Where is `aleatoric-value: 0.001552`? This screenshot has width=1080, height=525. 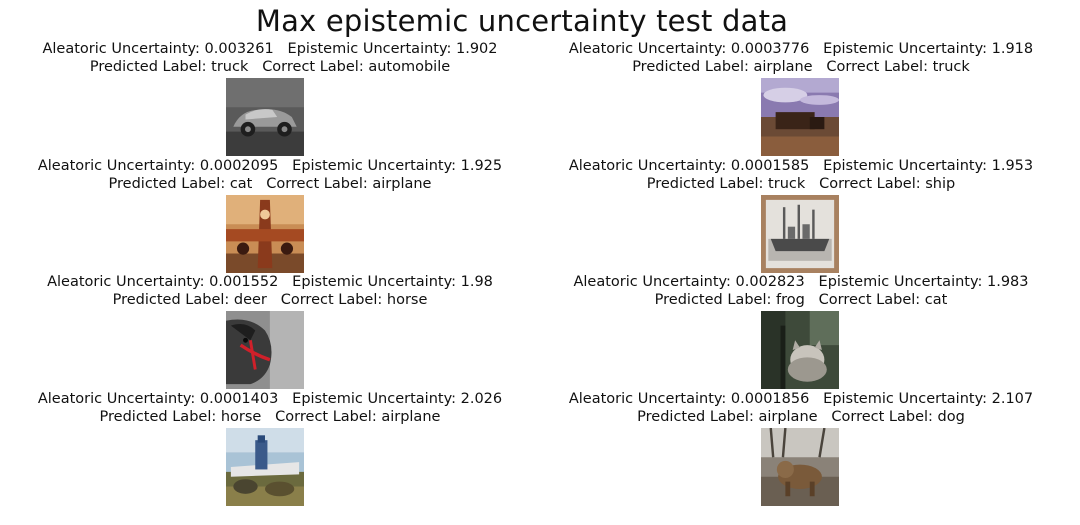 aleatoric-value: 0.001552 is located at coordinates (244, 282).